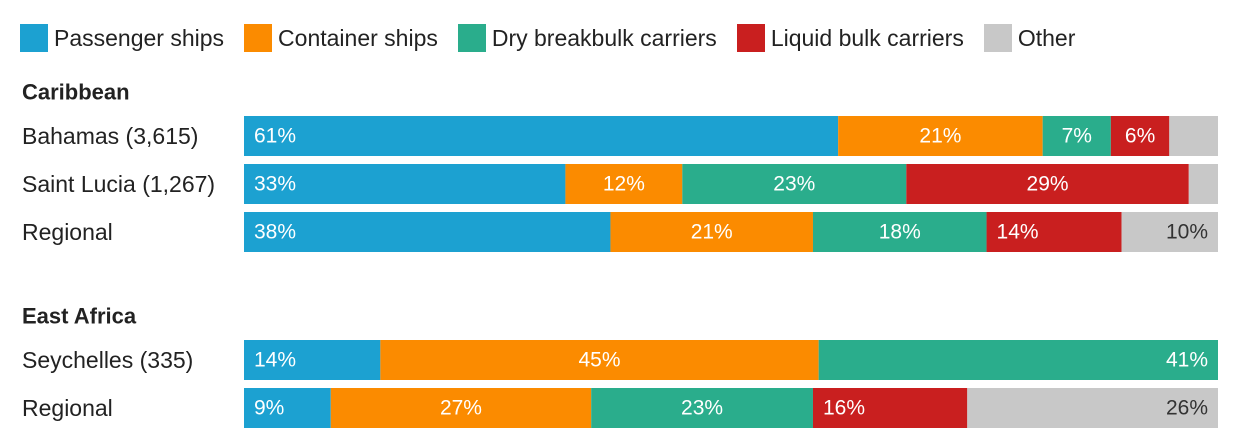  Describe the element at coordinates (275, 136) in the screenshot. I see `data-label-caribbean-bahamas-3-615-passenger-ships: 61%` at that location.